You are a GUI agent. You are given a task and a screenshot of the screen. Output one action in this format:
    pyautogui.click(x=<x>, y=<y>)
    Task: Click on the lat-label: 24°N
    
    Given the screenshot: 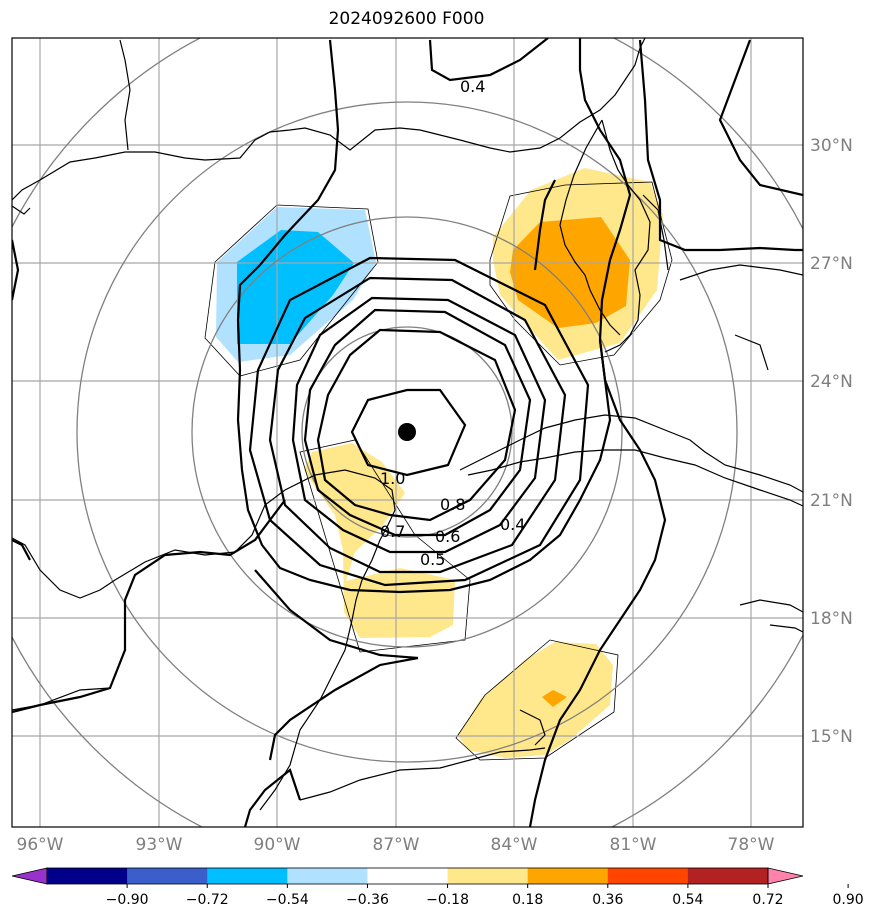 What is the action you would take?
    pyautogui.click(x=831, y=382)
    